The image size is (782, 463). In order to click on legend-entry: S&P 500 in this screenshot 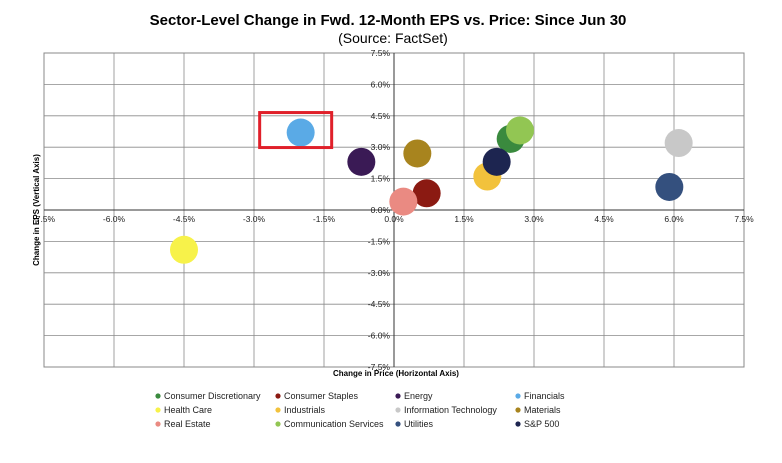, I will do `click(537, 424)`.